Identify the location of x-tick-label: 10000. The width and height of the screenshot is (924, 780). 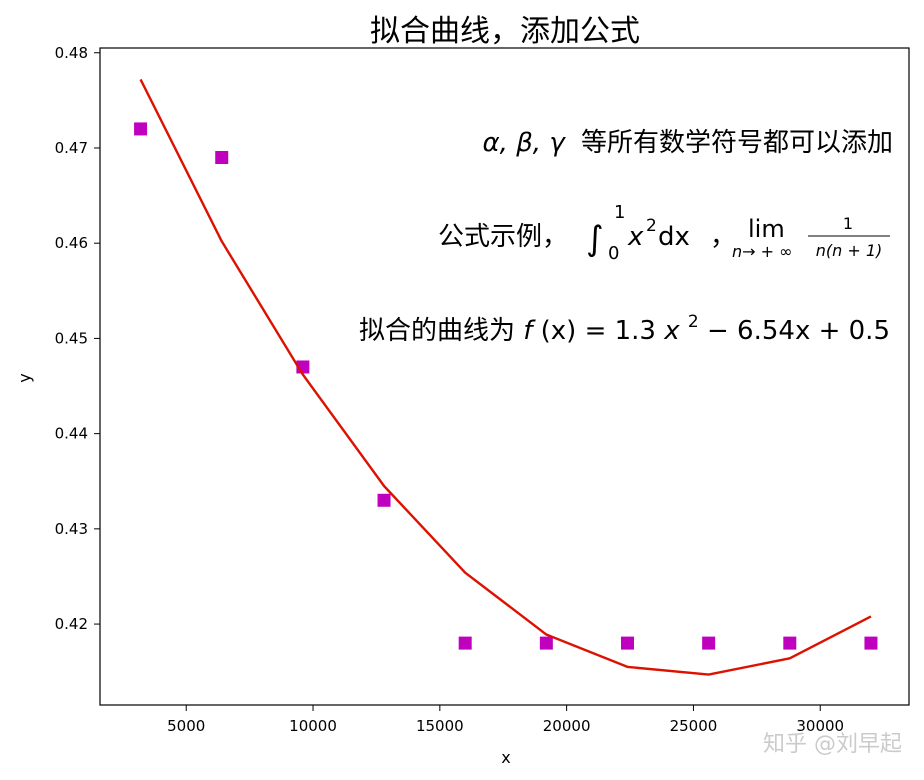
(313, 726).